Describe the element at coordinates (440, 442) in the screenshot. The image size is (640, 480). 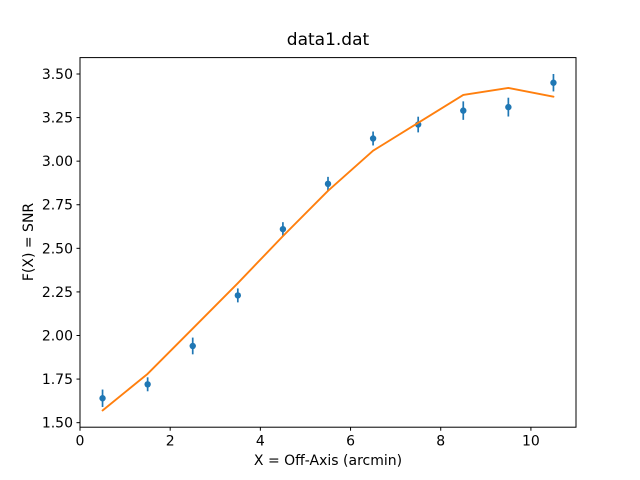
I see `x-tick-label: 8` at that location.